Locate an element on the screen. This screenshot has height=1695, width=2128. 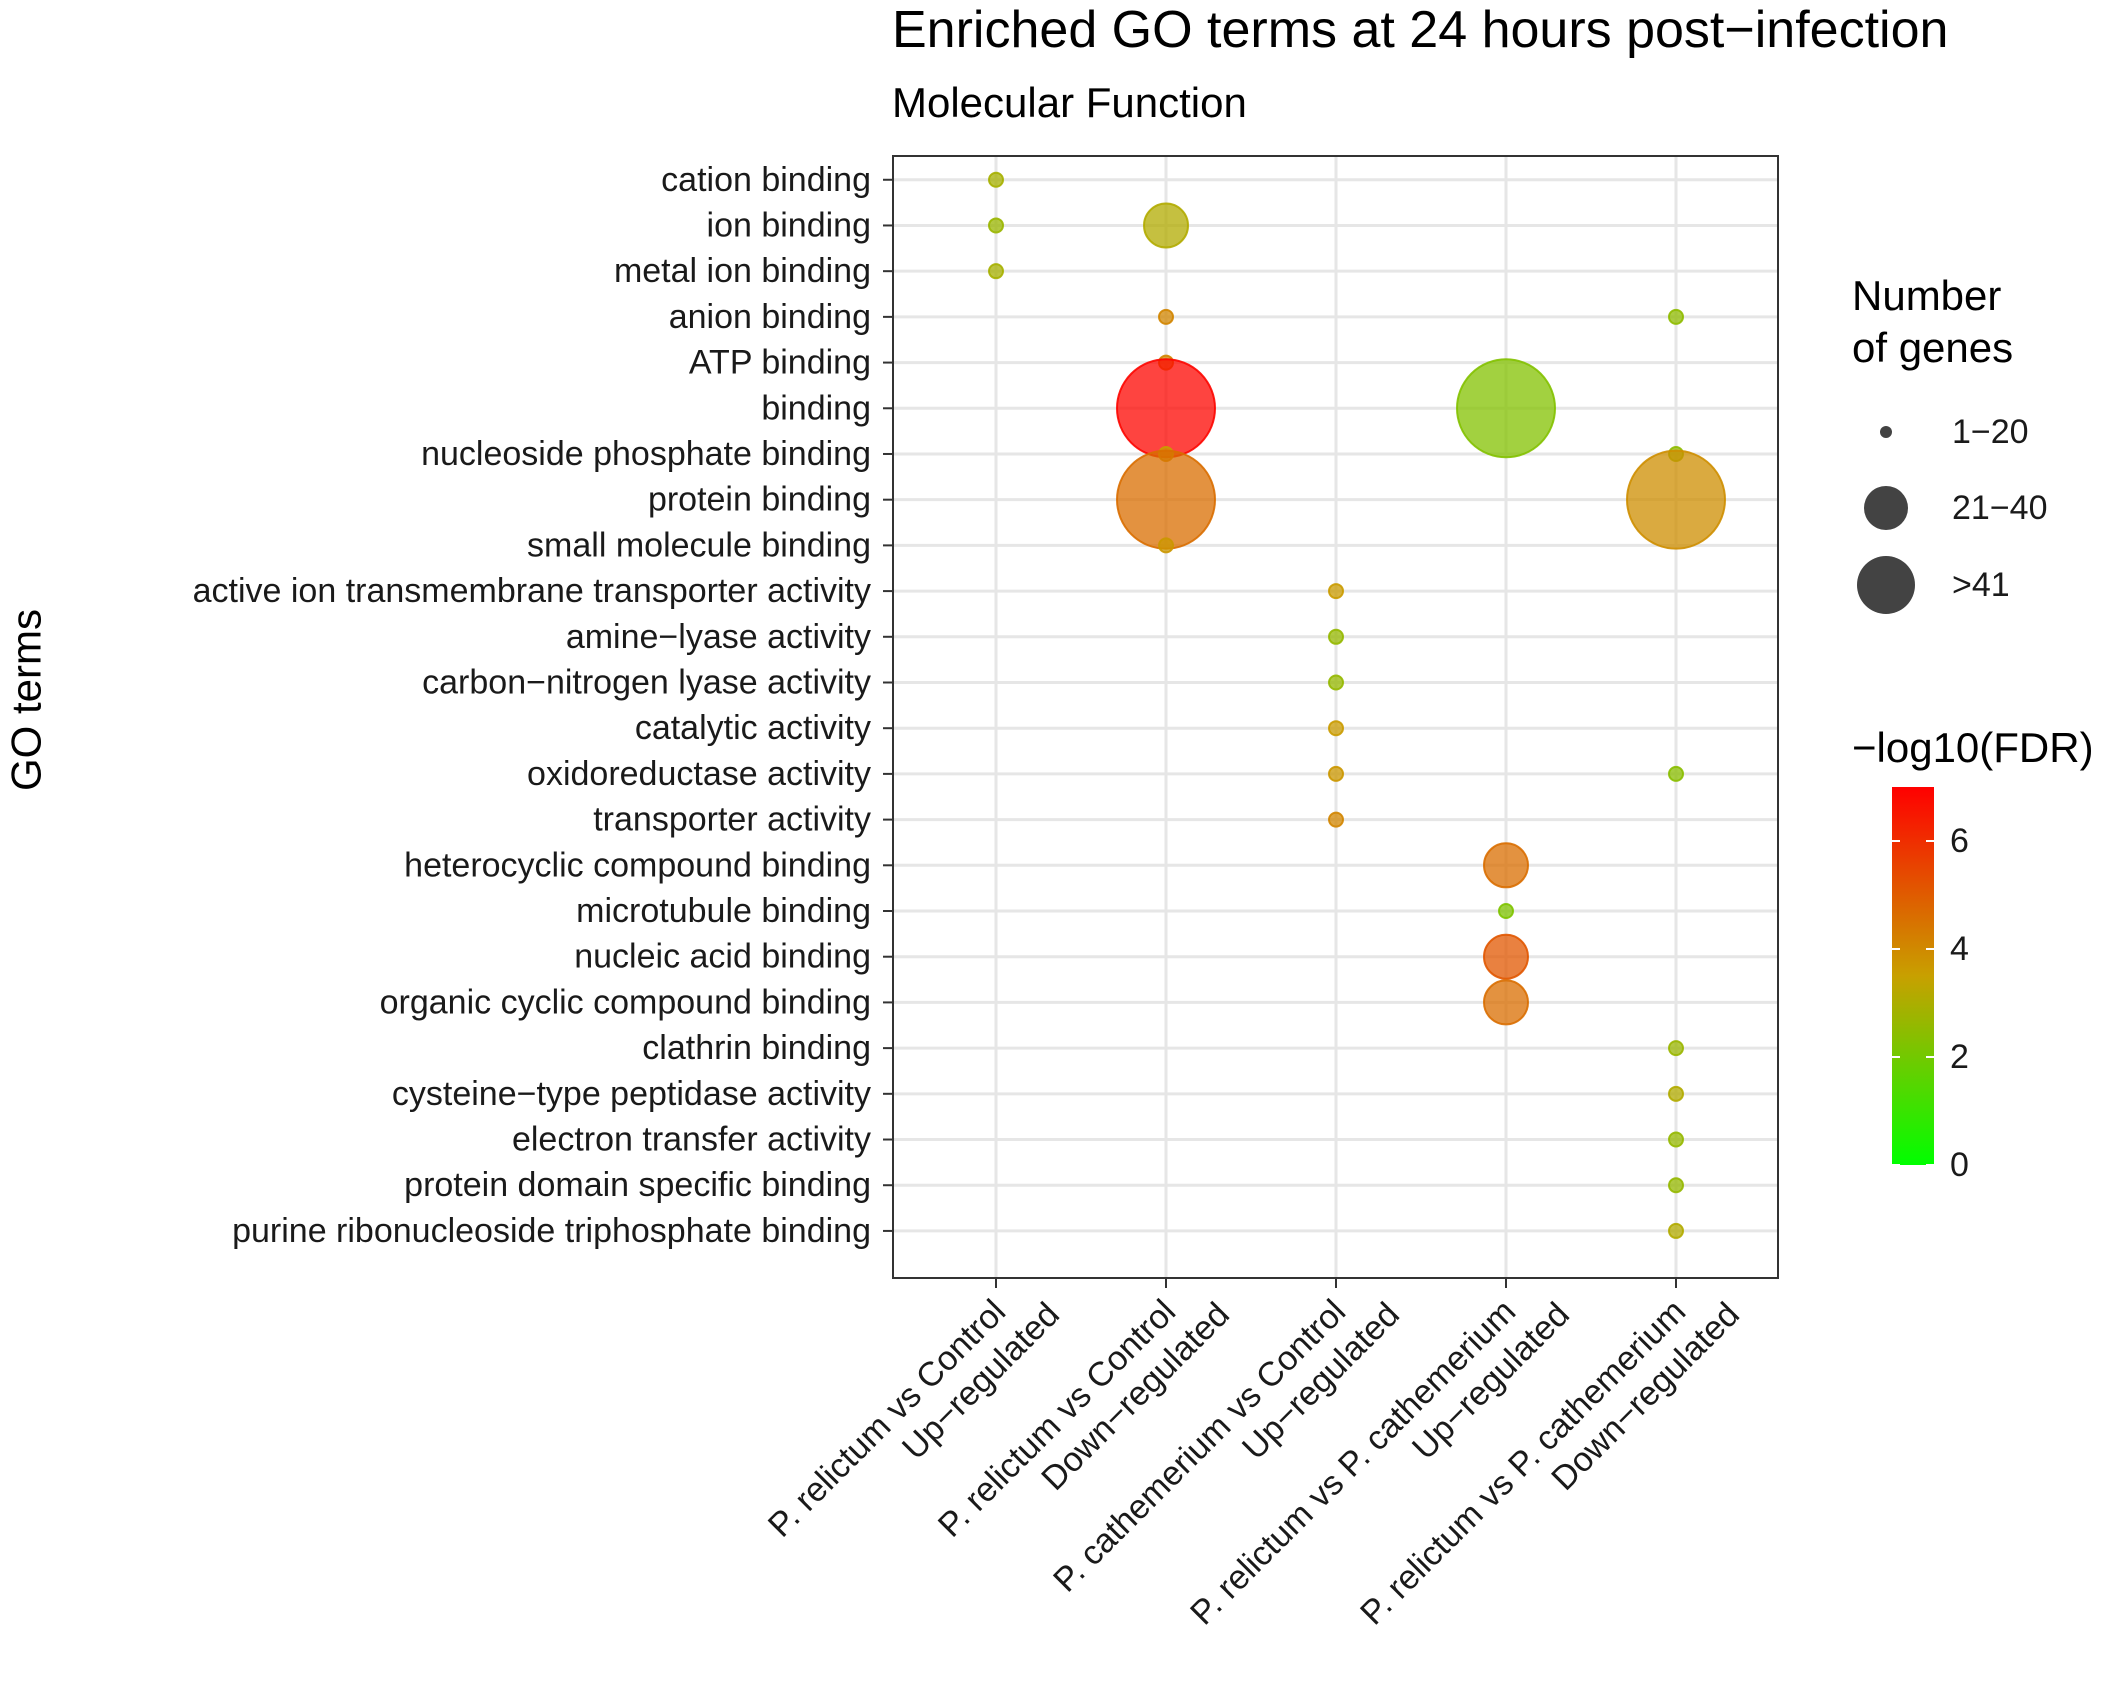
y-tick-label: clathrin binding is located at coordinates (756, 1048).